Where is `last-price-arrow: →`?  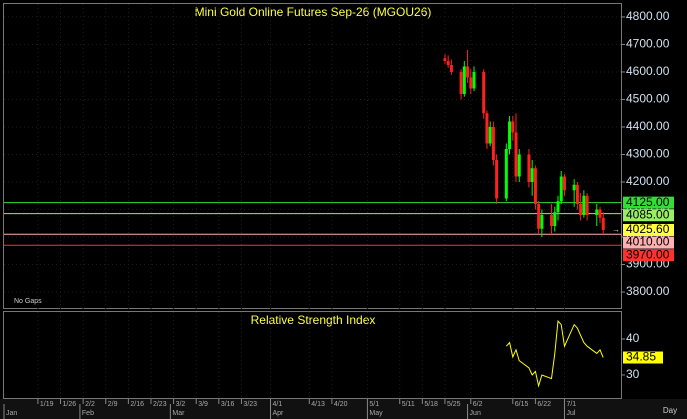
last-price-arrow: → is located at coordinates (616, 229).